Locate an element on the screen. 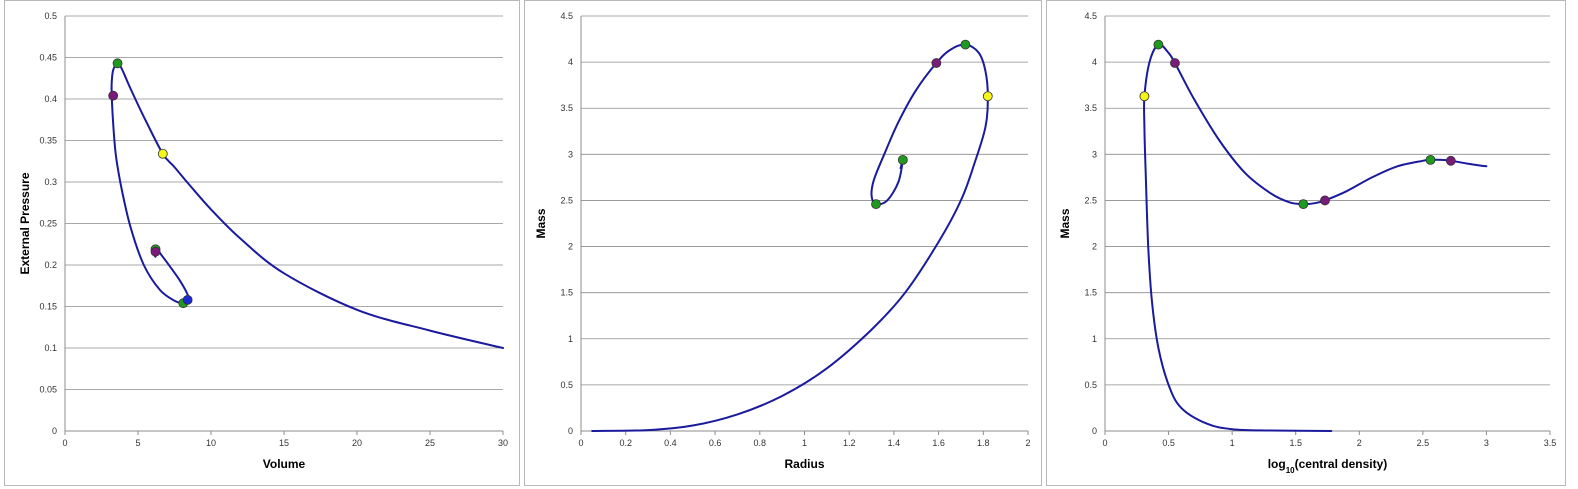 The width and height of the screenshot is (1578, 489). x-axis-title: Radius is located at coordinates (804, 464).